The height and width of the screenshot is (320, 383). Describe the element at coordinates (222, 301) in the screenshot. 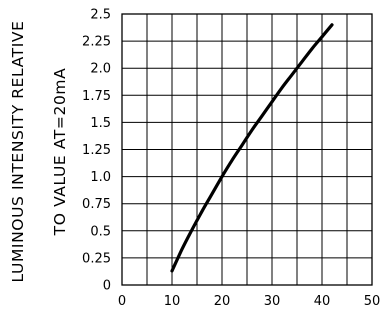

I see `x-tick-label: 20` at that location.